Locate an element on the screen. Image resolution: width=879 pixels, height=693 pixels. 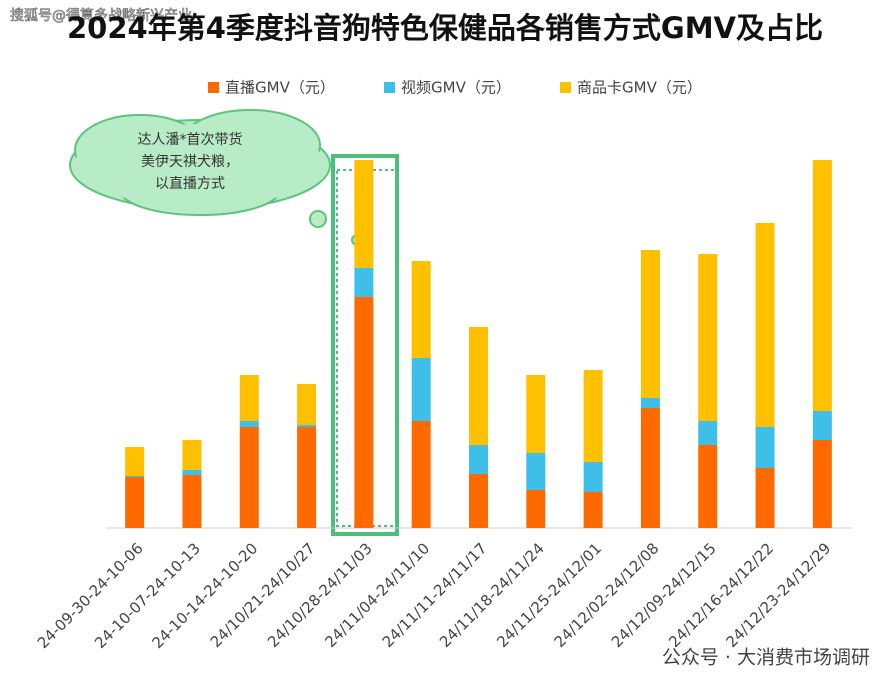
x-tick-label: 24/11/04-24/11/10 is located at coordinates (377, 595).